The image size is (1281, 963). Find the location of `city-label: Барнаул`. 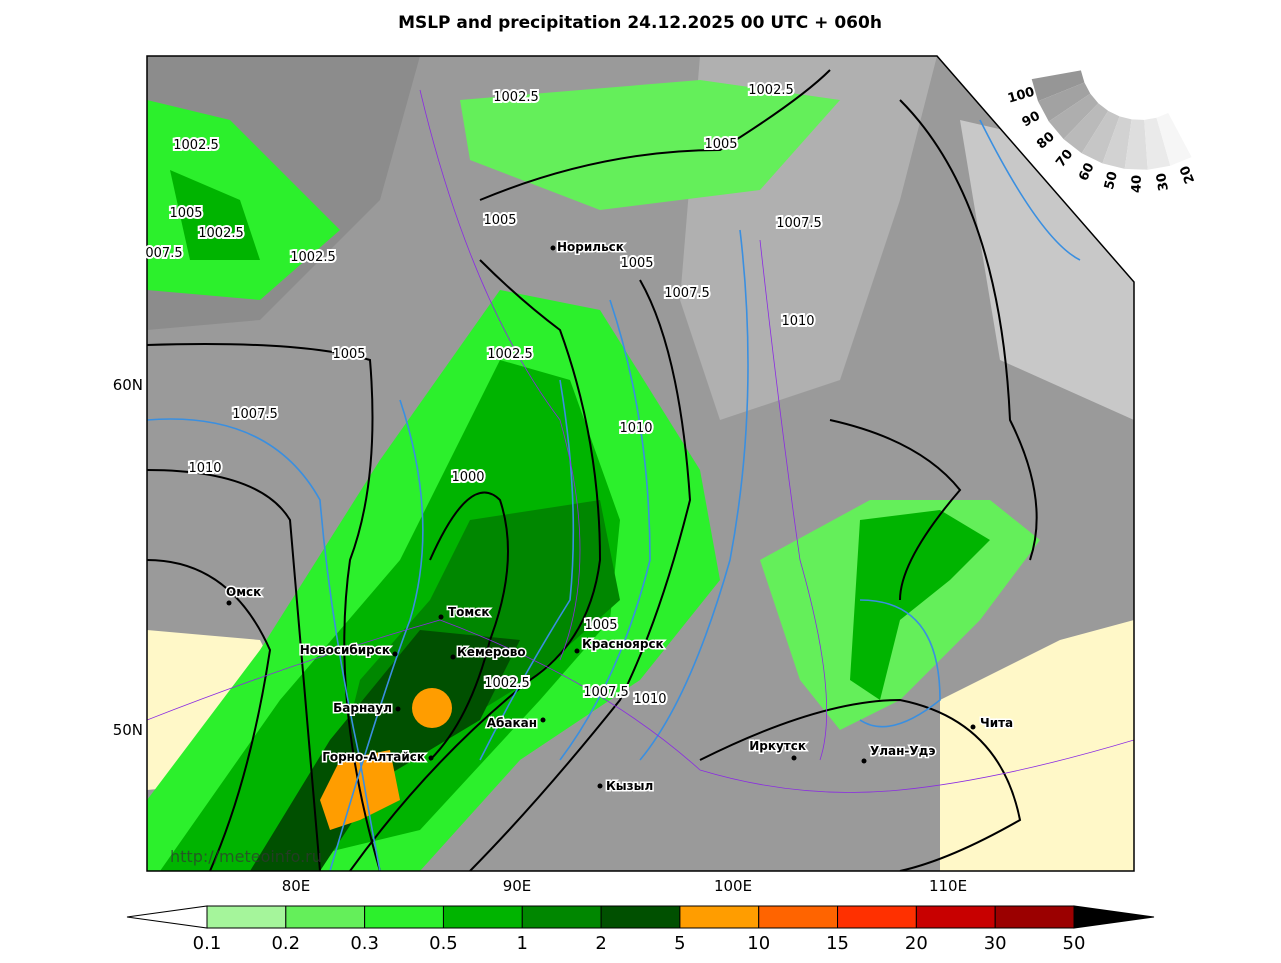

city-label: Барнаул is located at coordinates (362, 708).